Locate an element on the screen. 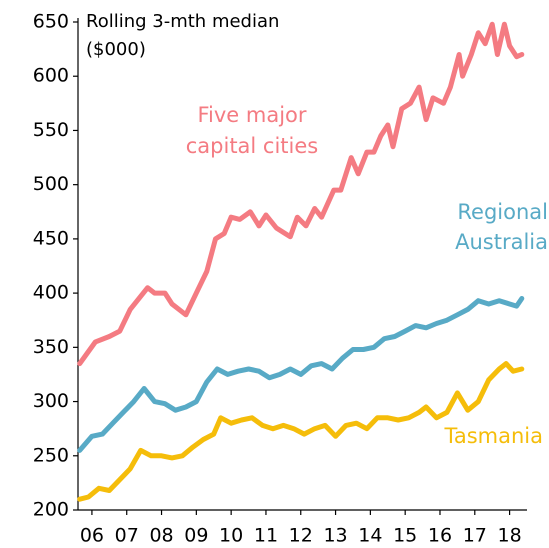 Image resolution: width=549 pixels, height=548 pixels. x-tick-label: 14 is located at coordinates (370, 536).